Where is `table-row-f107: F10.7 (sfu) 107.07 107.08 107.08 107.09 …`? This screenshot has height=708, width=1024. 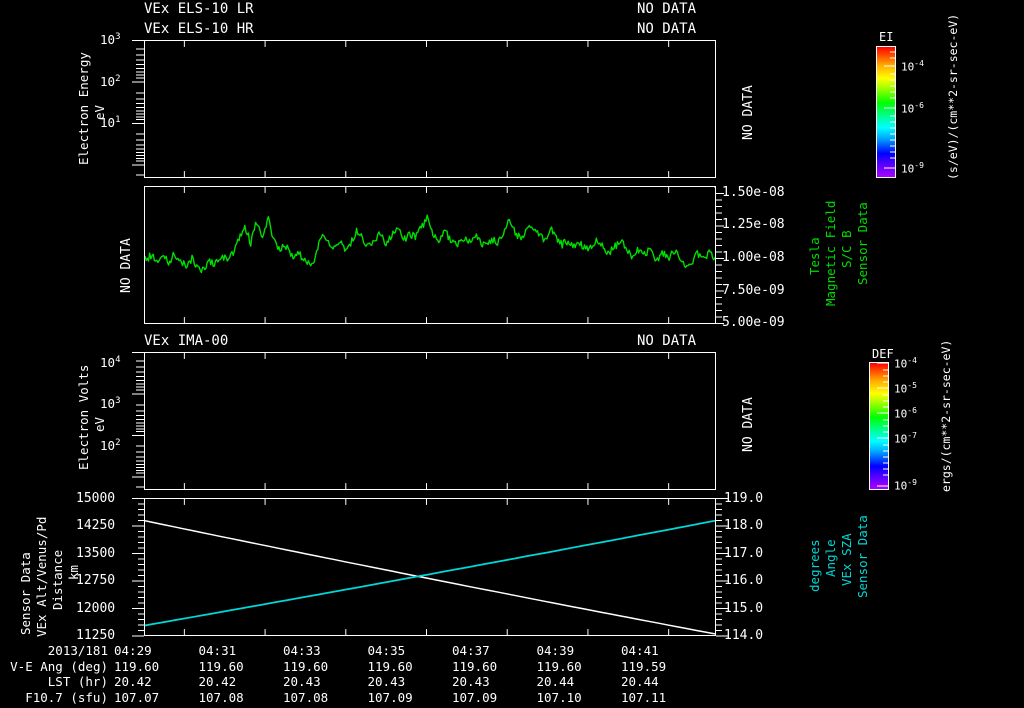 table-row-f107: F10.7 (sfu) 107.07 107.08 107.08 107.09 … is located at coordinates (353, 698).